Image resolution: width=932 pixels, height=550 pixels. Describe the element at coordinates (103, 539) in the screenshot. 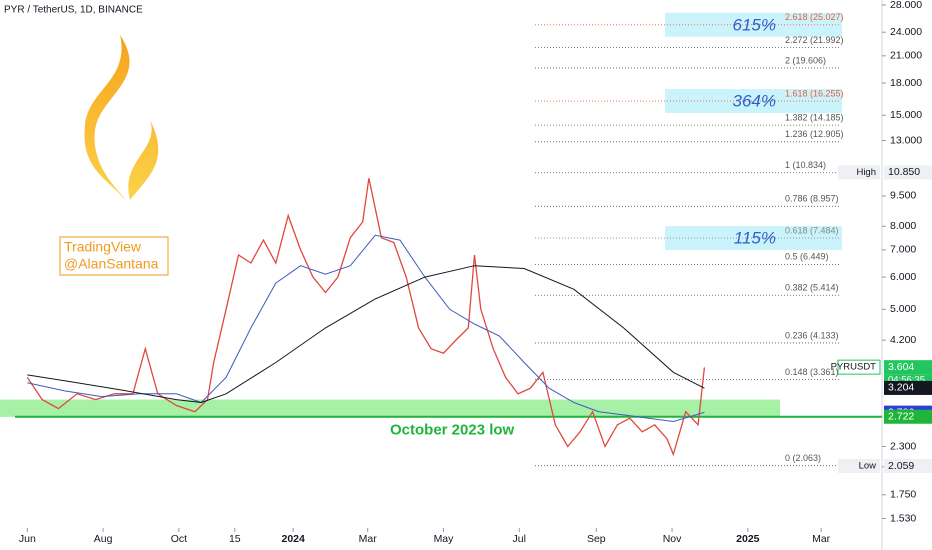

I see `x-tick-label: Aug` at that location.